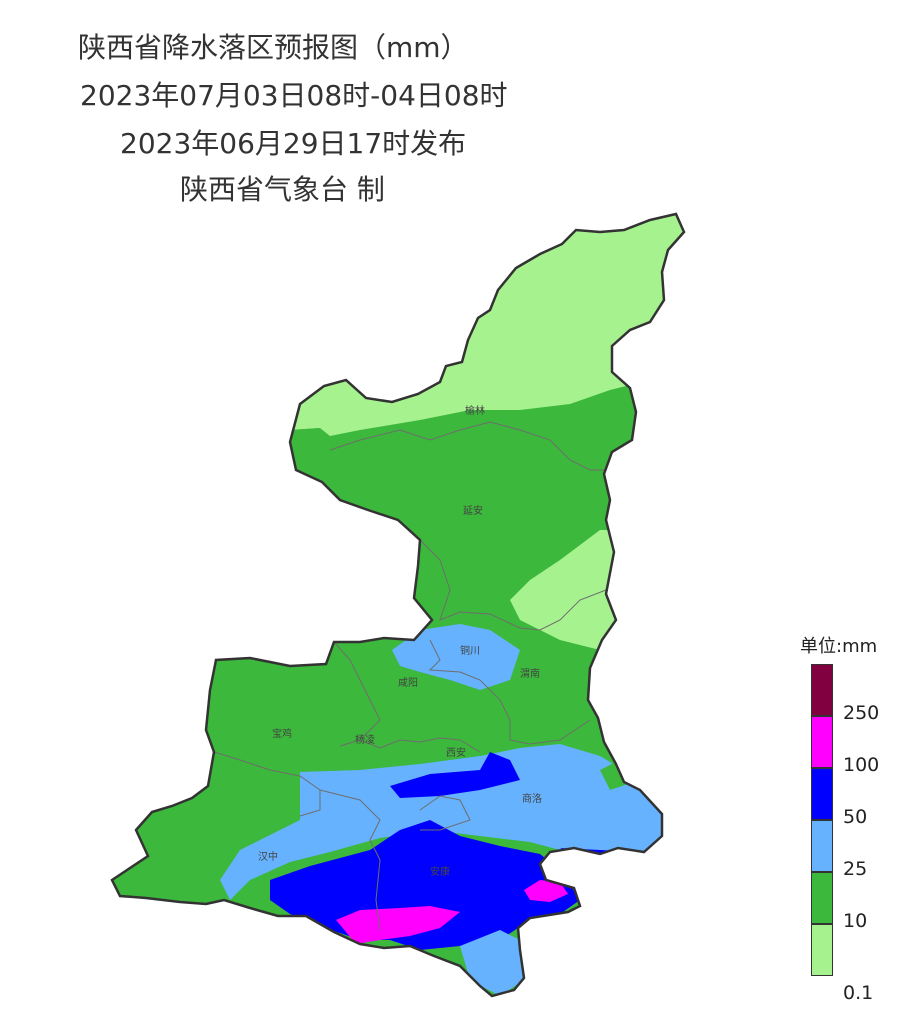 This screenshot has width=900, height=1020. What do you see at coordinates (861, 765) in the screenshot?
I see `legend-label: 100` at bounding box center [861, 765].